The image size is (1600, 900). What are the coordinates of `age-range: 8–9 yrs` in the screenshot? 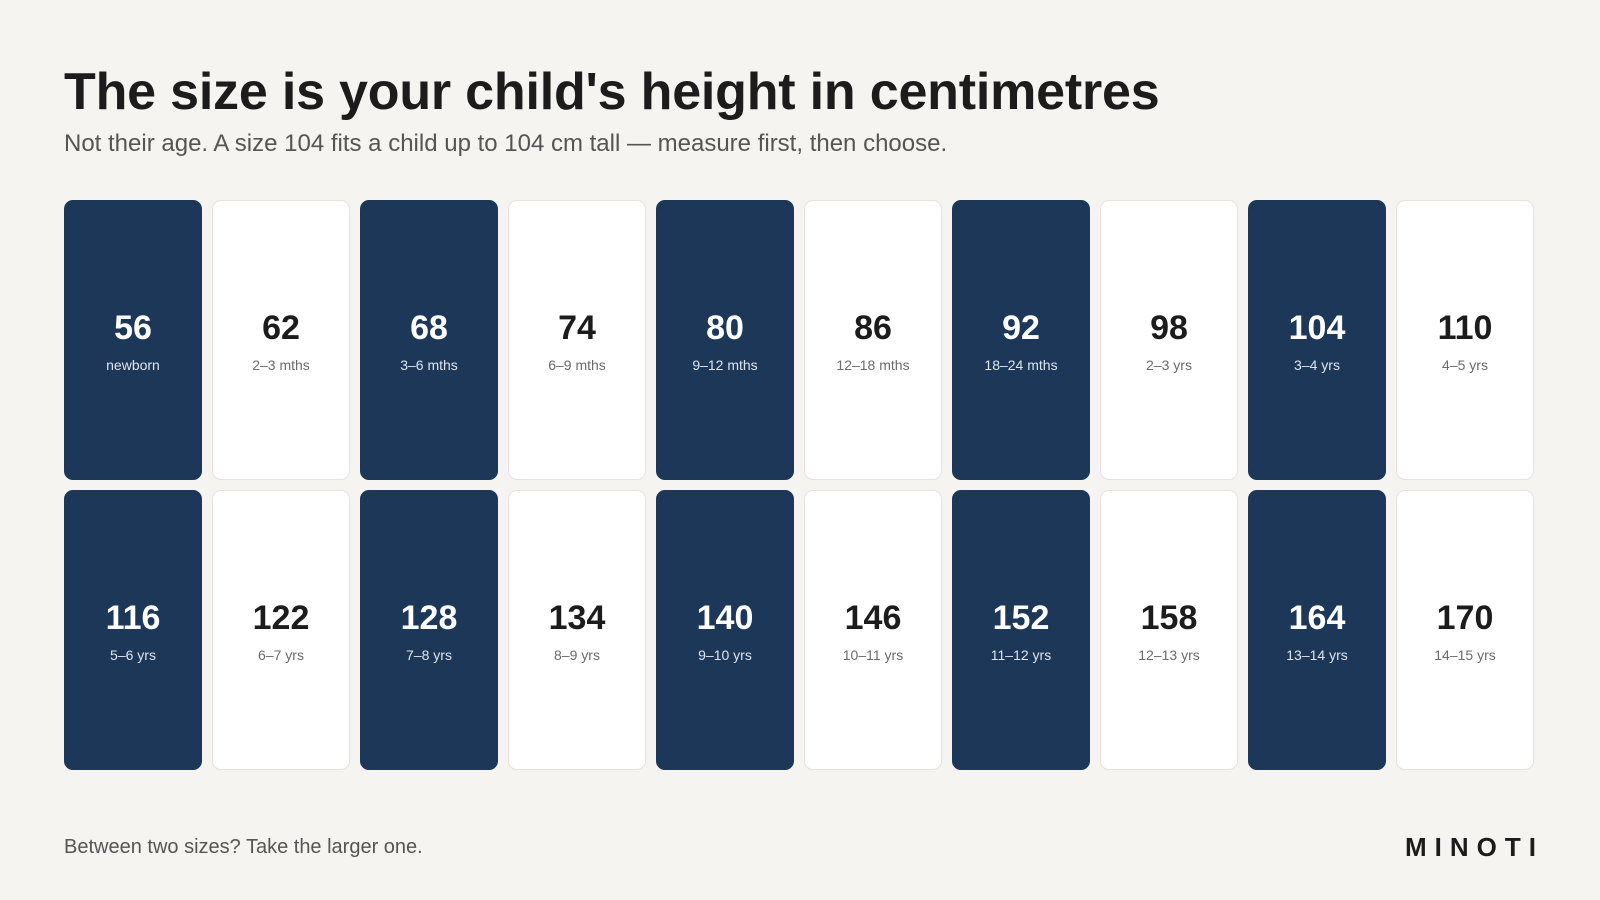 It's located at (577, 655).